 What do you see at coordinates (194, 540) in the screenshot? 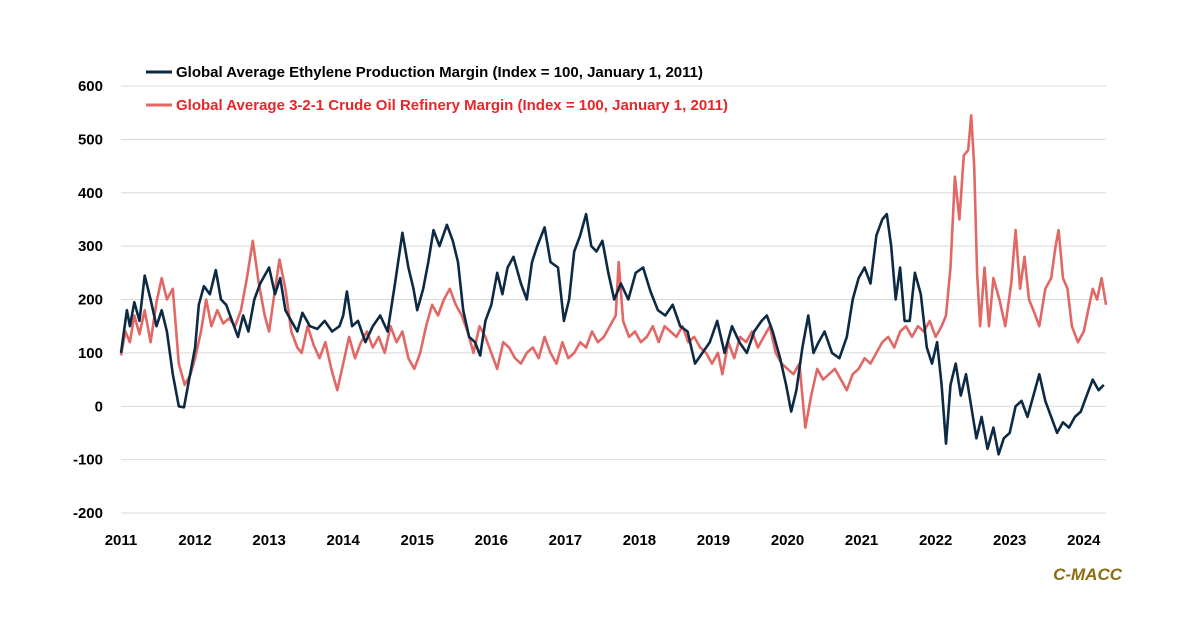
I see `x-tick-label: 2012` at bounding box center [194, 540].